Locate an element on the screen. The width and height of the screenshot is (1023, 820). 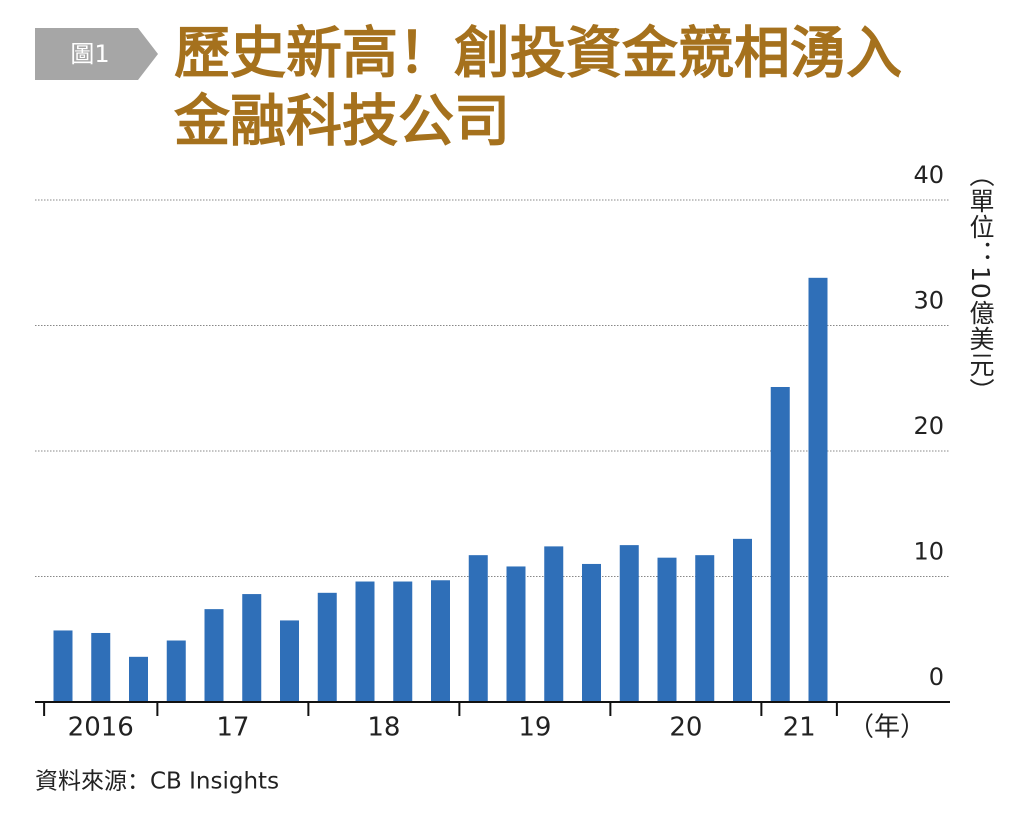
y-tick-label: 40 is located at coordinates (928, 175).